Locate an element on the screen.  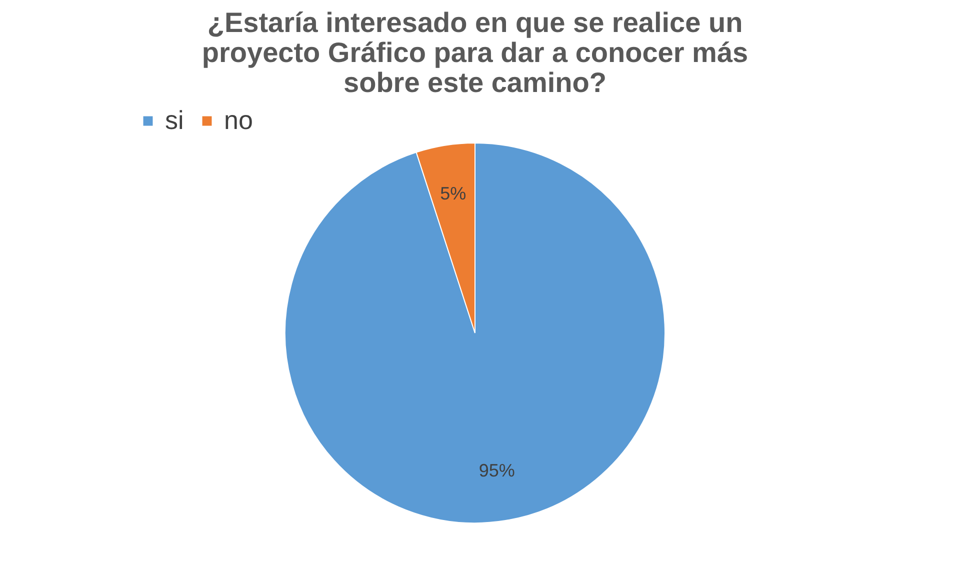
legend-label: no is located at coordinates (238, 120).